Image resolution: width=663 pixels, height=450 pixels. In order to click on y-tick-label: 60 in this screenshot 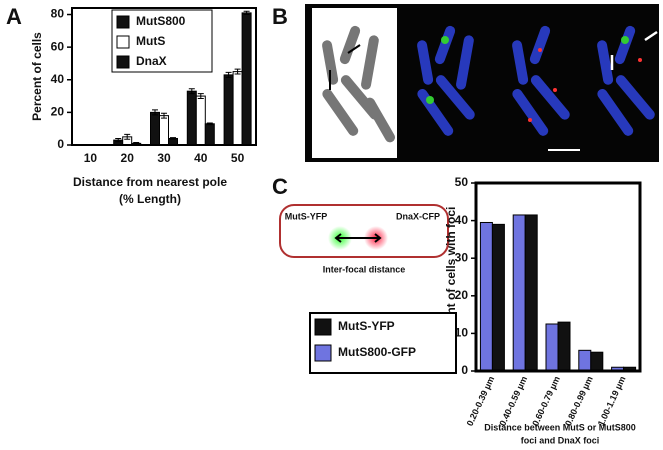, I will do `click(58, 46)`.